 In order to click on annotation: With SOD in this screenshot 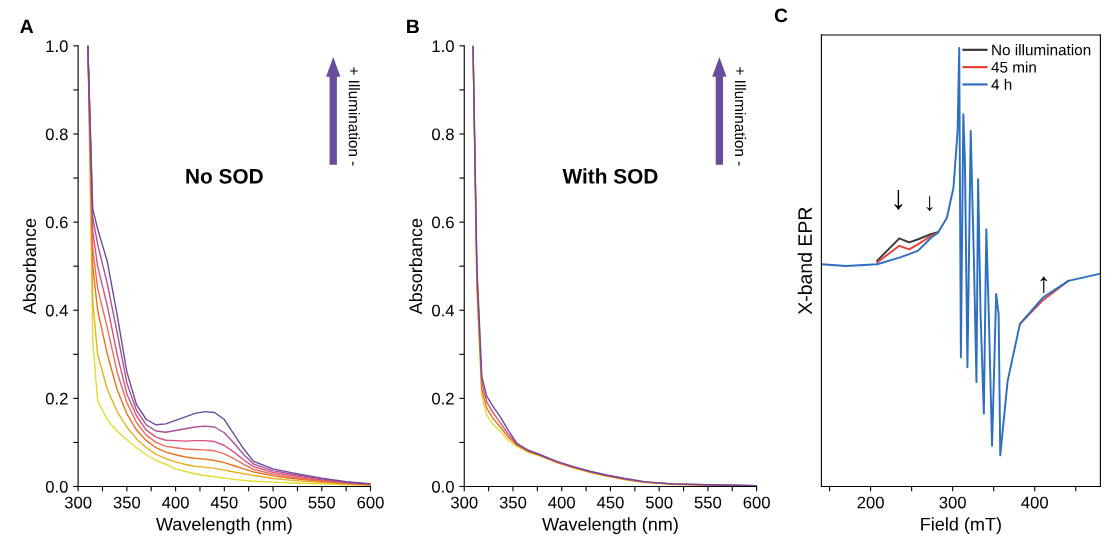, I will do `click(610, 176)`.